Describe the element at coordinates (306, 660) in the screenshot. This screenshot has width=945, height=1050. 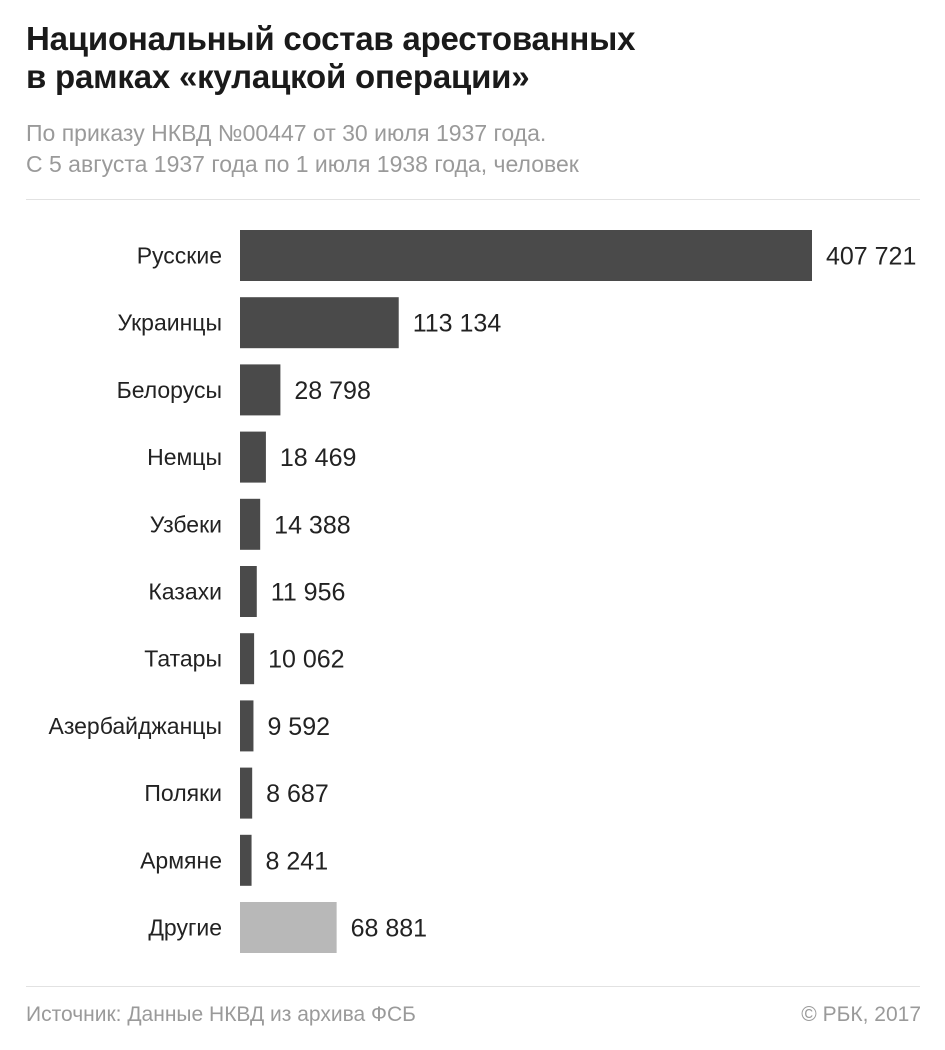
I see `value-label: 10 062` at that location.